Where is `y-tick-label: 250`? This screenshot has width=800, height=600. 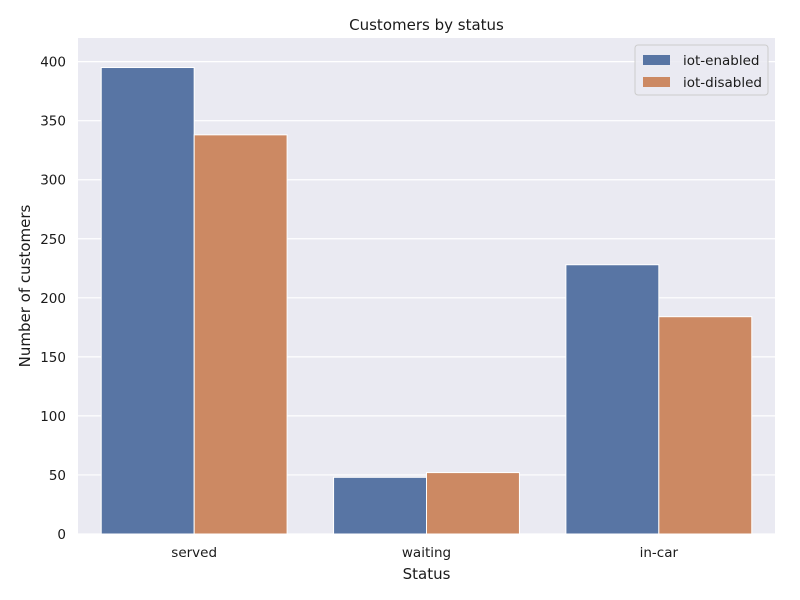
y-tick-label: 250 is located at coordinates (53, 240).